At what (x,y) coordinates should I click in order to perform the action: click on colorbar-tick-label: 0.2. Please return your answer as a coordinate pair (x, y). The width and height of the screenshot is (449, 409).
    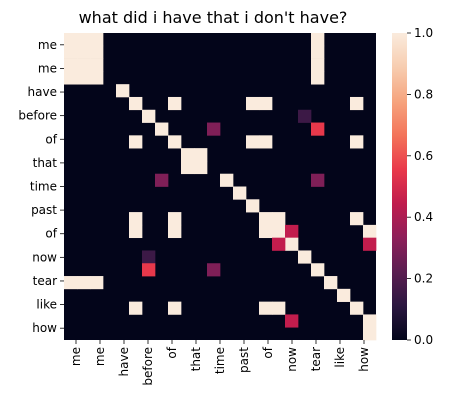
    Looking at the image, I should click on (423, 279).